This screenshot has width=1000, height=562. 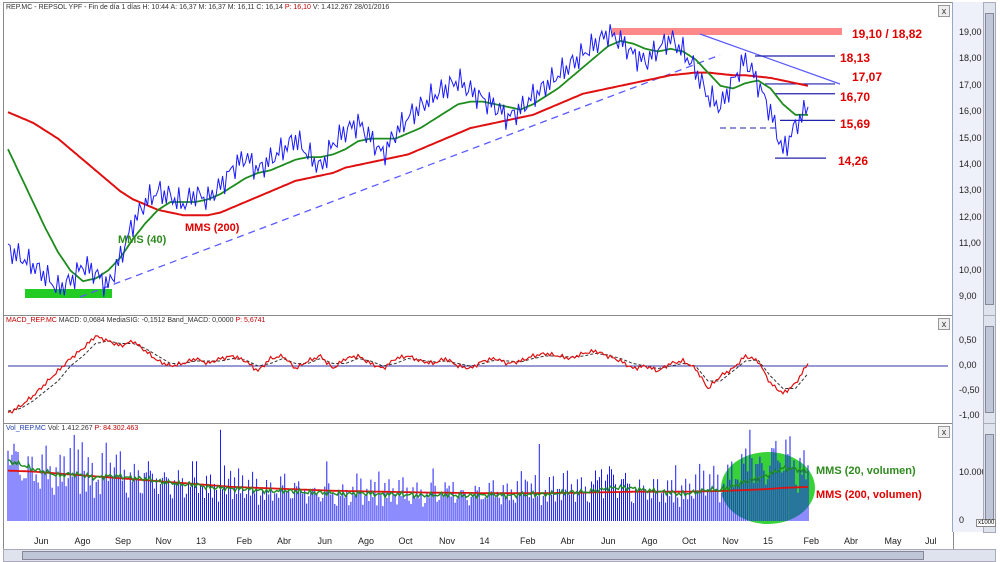 What do you see at coordinates (853, 161) in the screenshot?
I see `annotation-level-1426: 14,26` at bounding box center [853, 161].